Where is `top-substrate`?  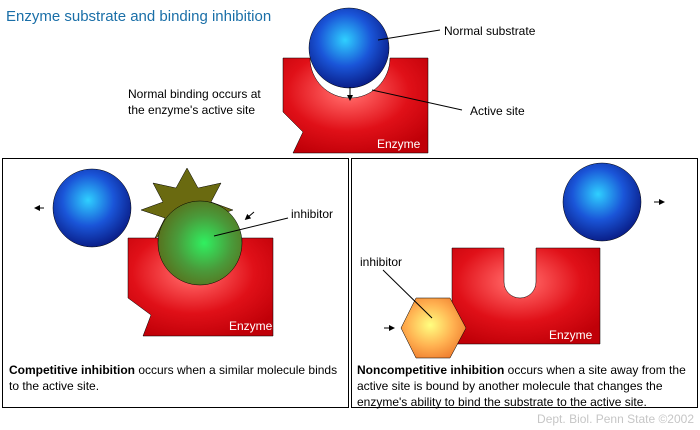 top-substrate is located at coordinates (349, 48).